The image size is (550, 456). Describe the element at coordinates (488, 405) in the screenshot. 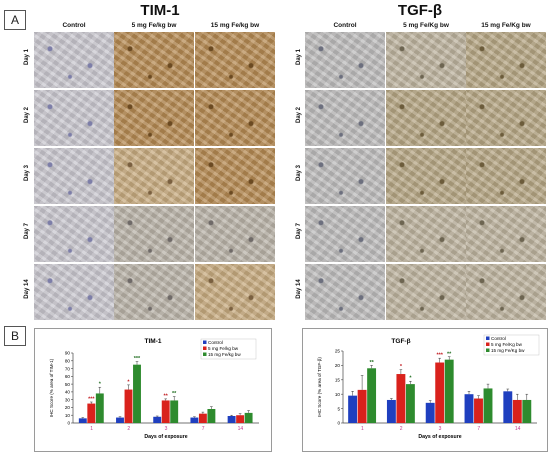

I see `bar-15 mg Fe/Kg bw-7` at that location.